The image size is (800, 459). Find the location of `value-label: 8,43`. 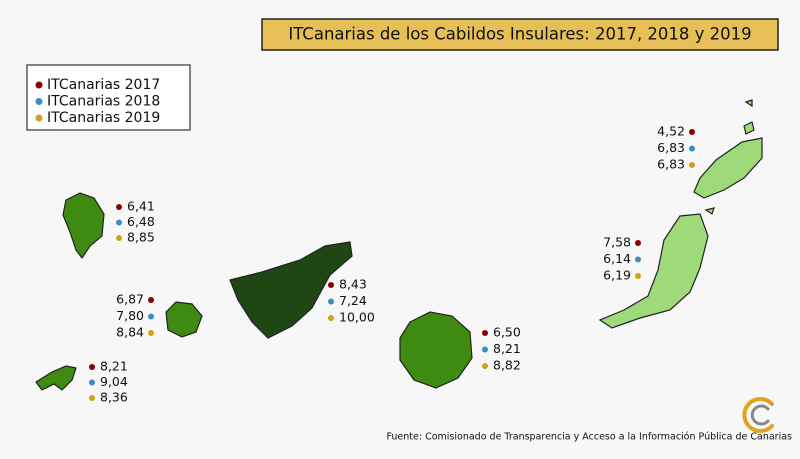

value-label: 8,43 is located at coordinates (353, 284).